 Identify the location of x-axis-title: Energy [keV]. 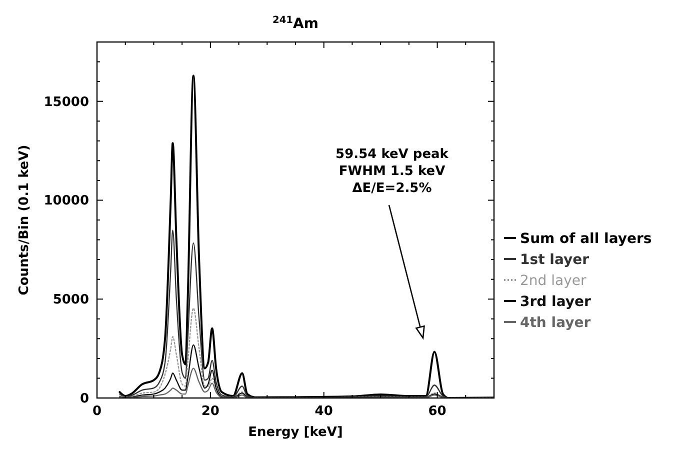
(295, 432).